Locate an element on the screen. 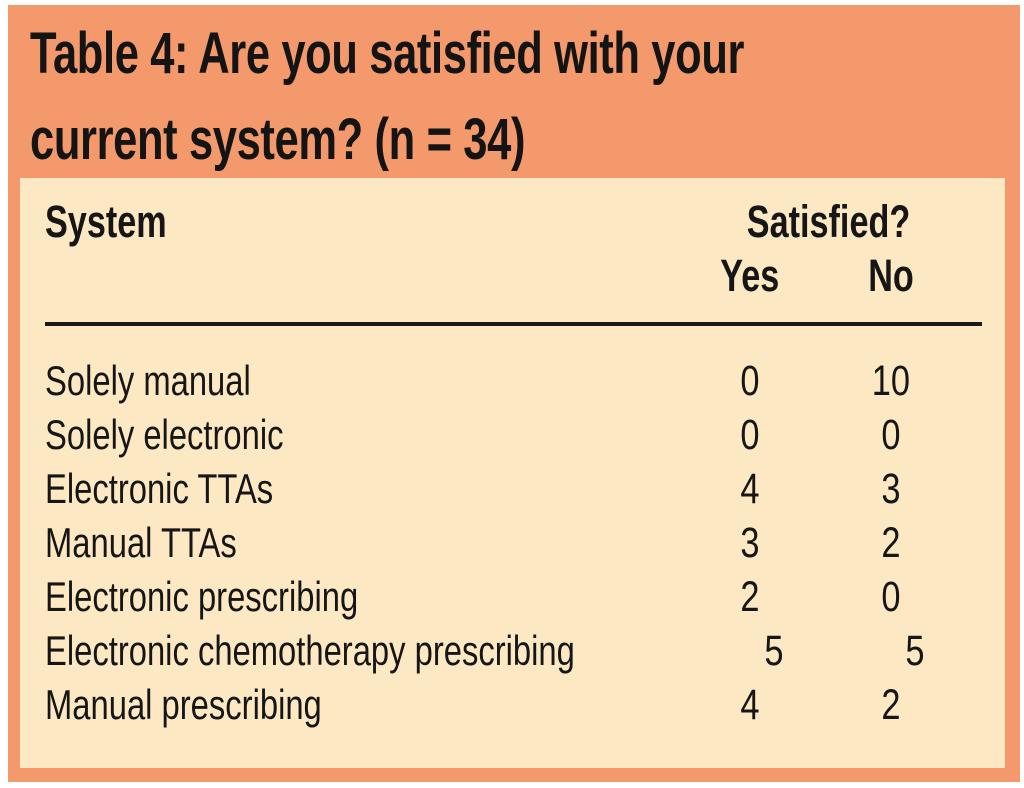 The width and height of the screenshot is (1024, 788). table-row: Electronic chemotherapy prescribing 5 5 is located at coordinates (513, 651).